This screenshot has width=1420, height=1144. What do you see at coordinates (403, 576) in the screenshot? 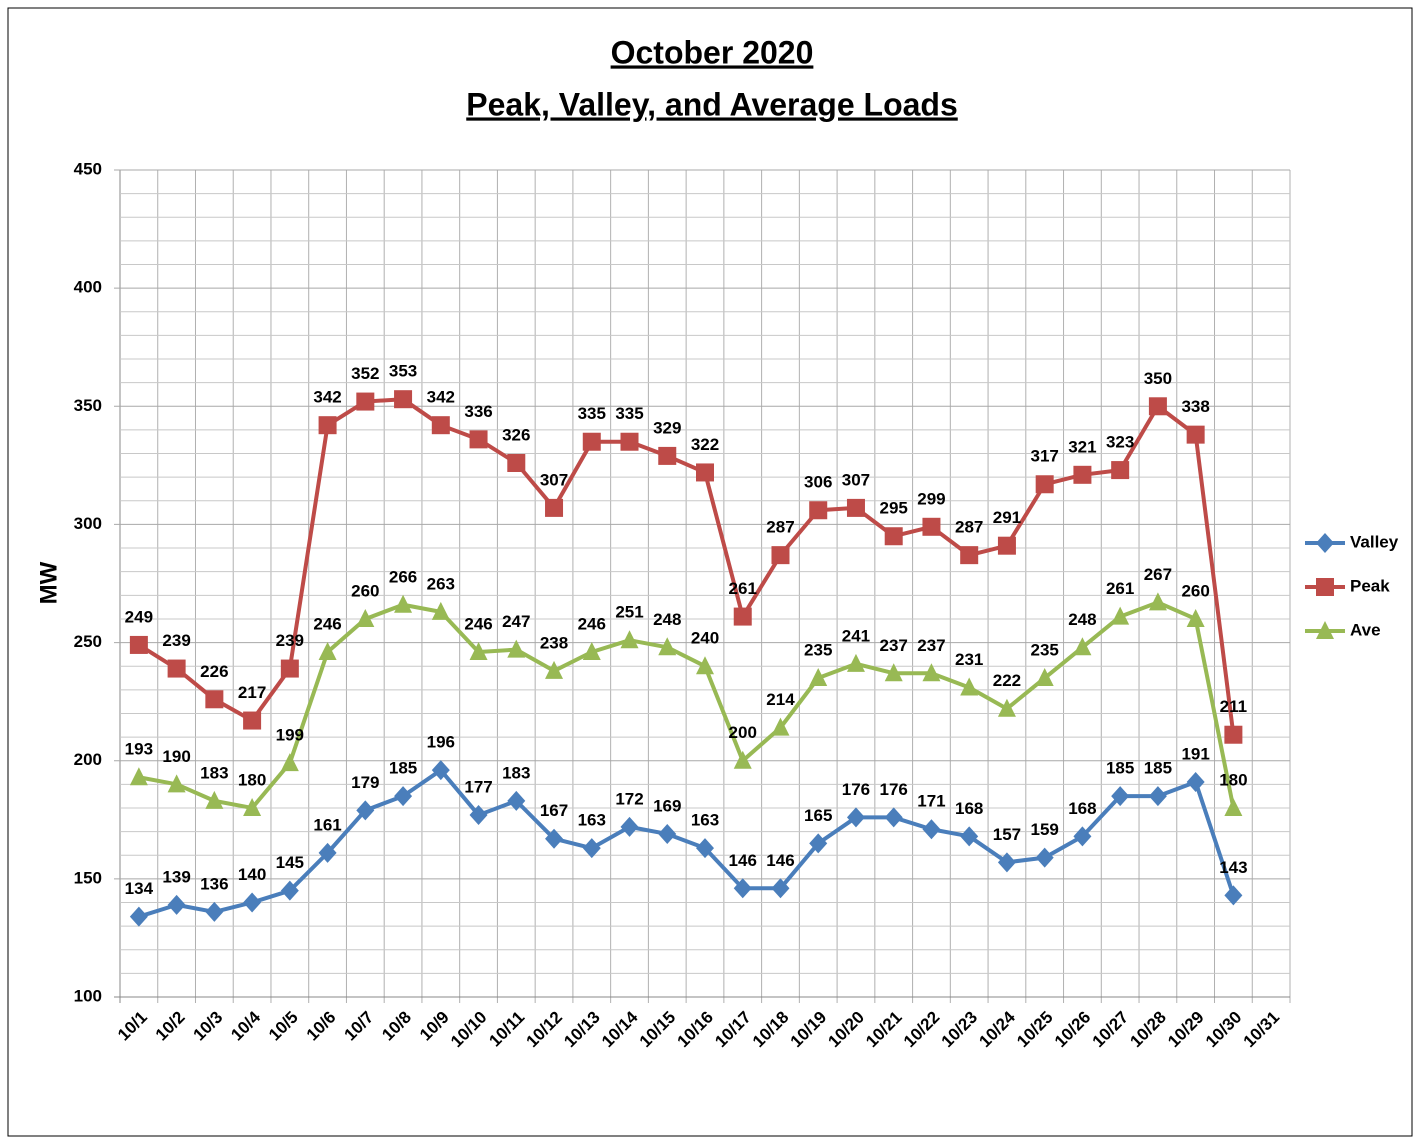
I see `data-label: 266` at bounding box center [403, 576].